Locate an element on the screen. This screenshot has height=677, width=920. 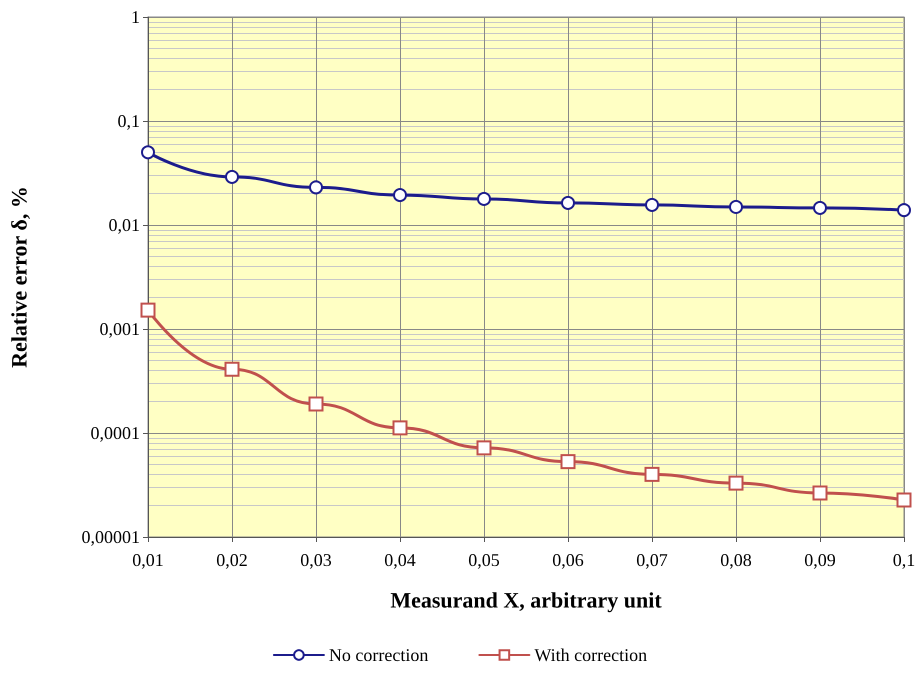
y-tick-label: 0,1 is located at coordinates (129, 121).